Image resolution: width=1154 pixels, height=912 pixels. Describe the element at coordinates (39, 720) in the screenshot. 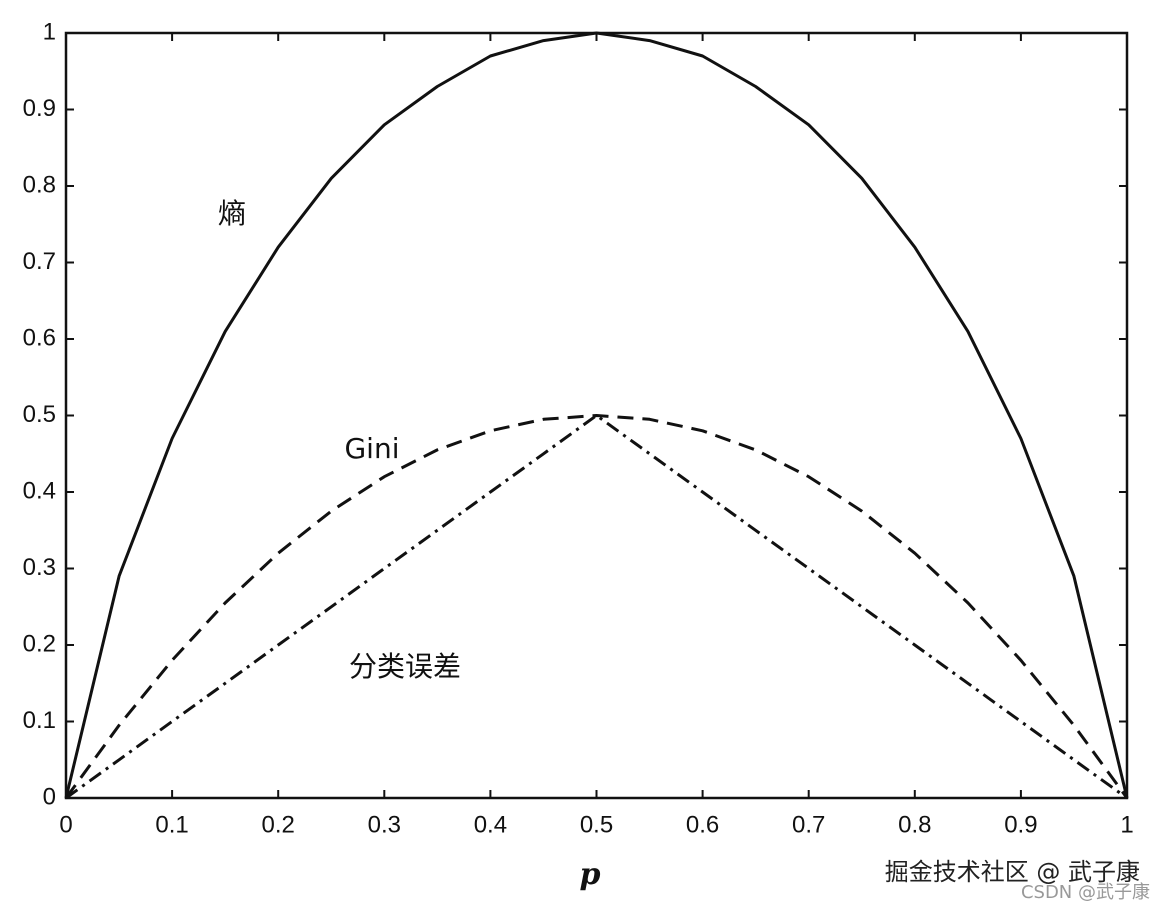

I see `y-tick-label: 0.1` at that location.